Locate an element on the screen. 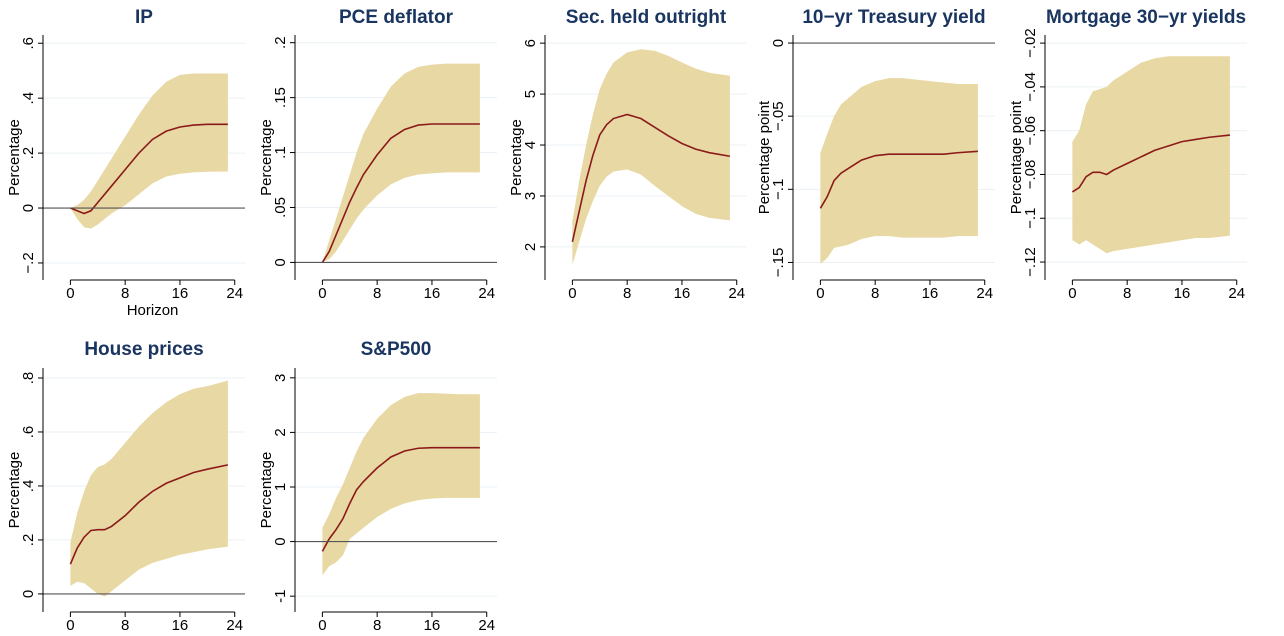  y-tick-label: .8 is located at coordinates (28, 378).